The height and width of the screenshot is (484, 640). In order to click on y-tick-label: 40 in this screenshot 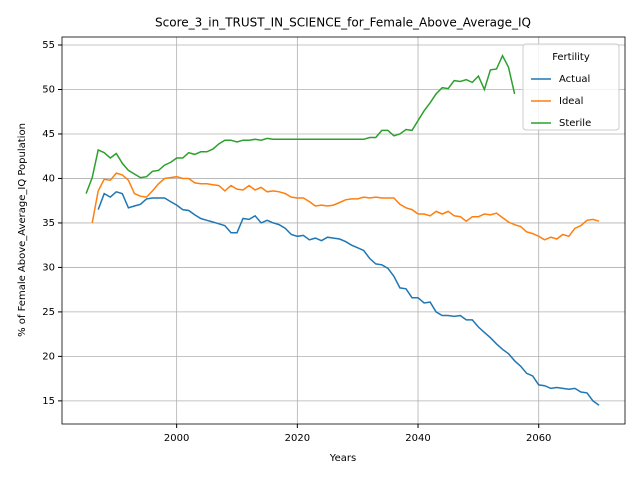, I will do `click(48, 178)`.